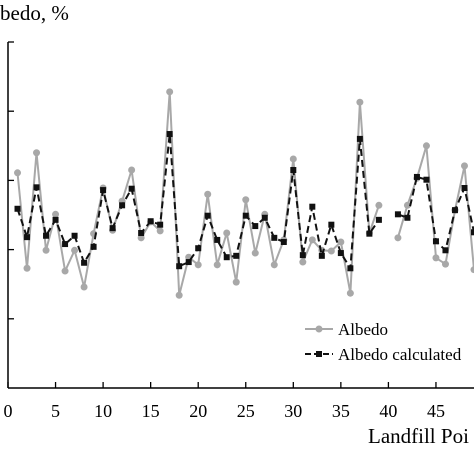 The width and height of the screenshot is (474, 474). Describe the element at coordinates (8, 411) in the screenshot. I see `x-tick-label-0: 0` at that location.